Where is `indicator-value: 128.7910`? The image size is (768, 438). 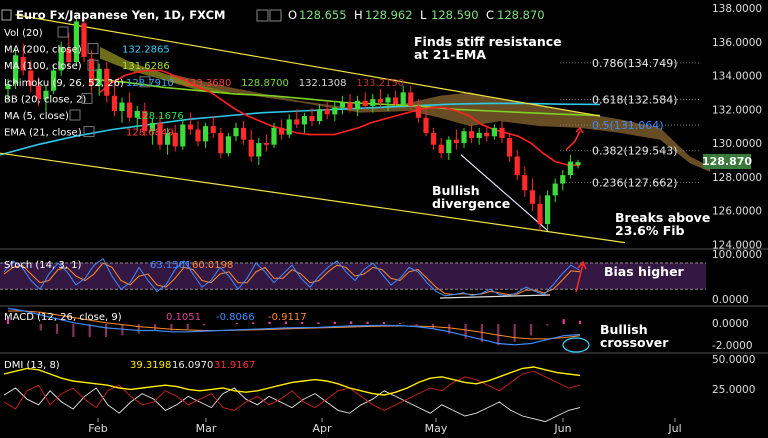 indicator-value: 128.7910 is located at coordinates (150, 83).